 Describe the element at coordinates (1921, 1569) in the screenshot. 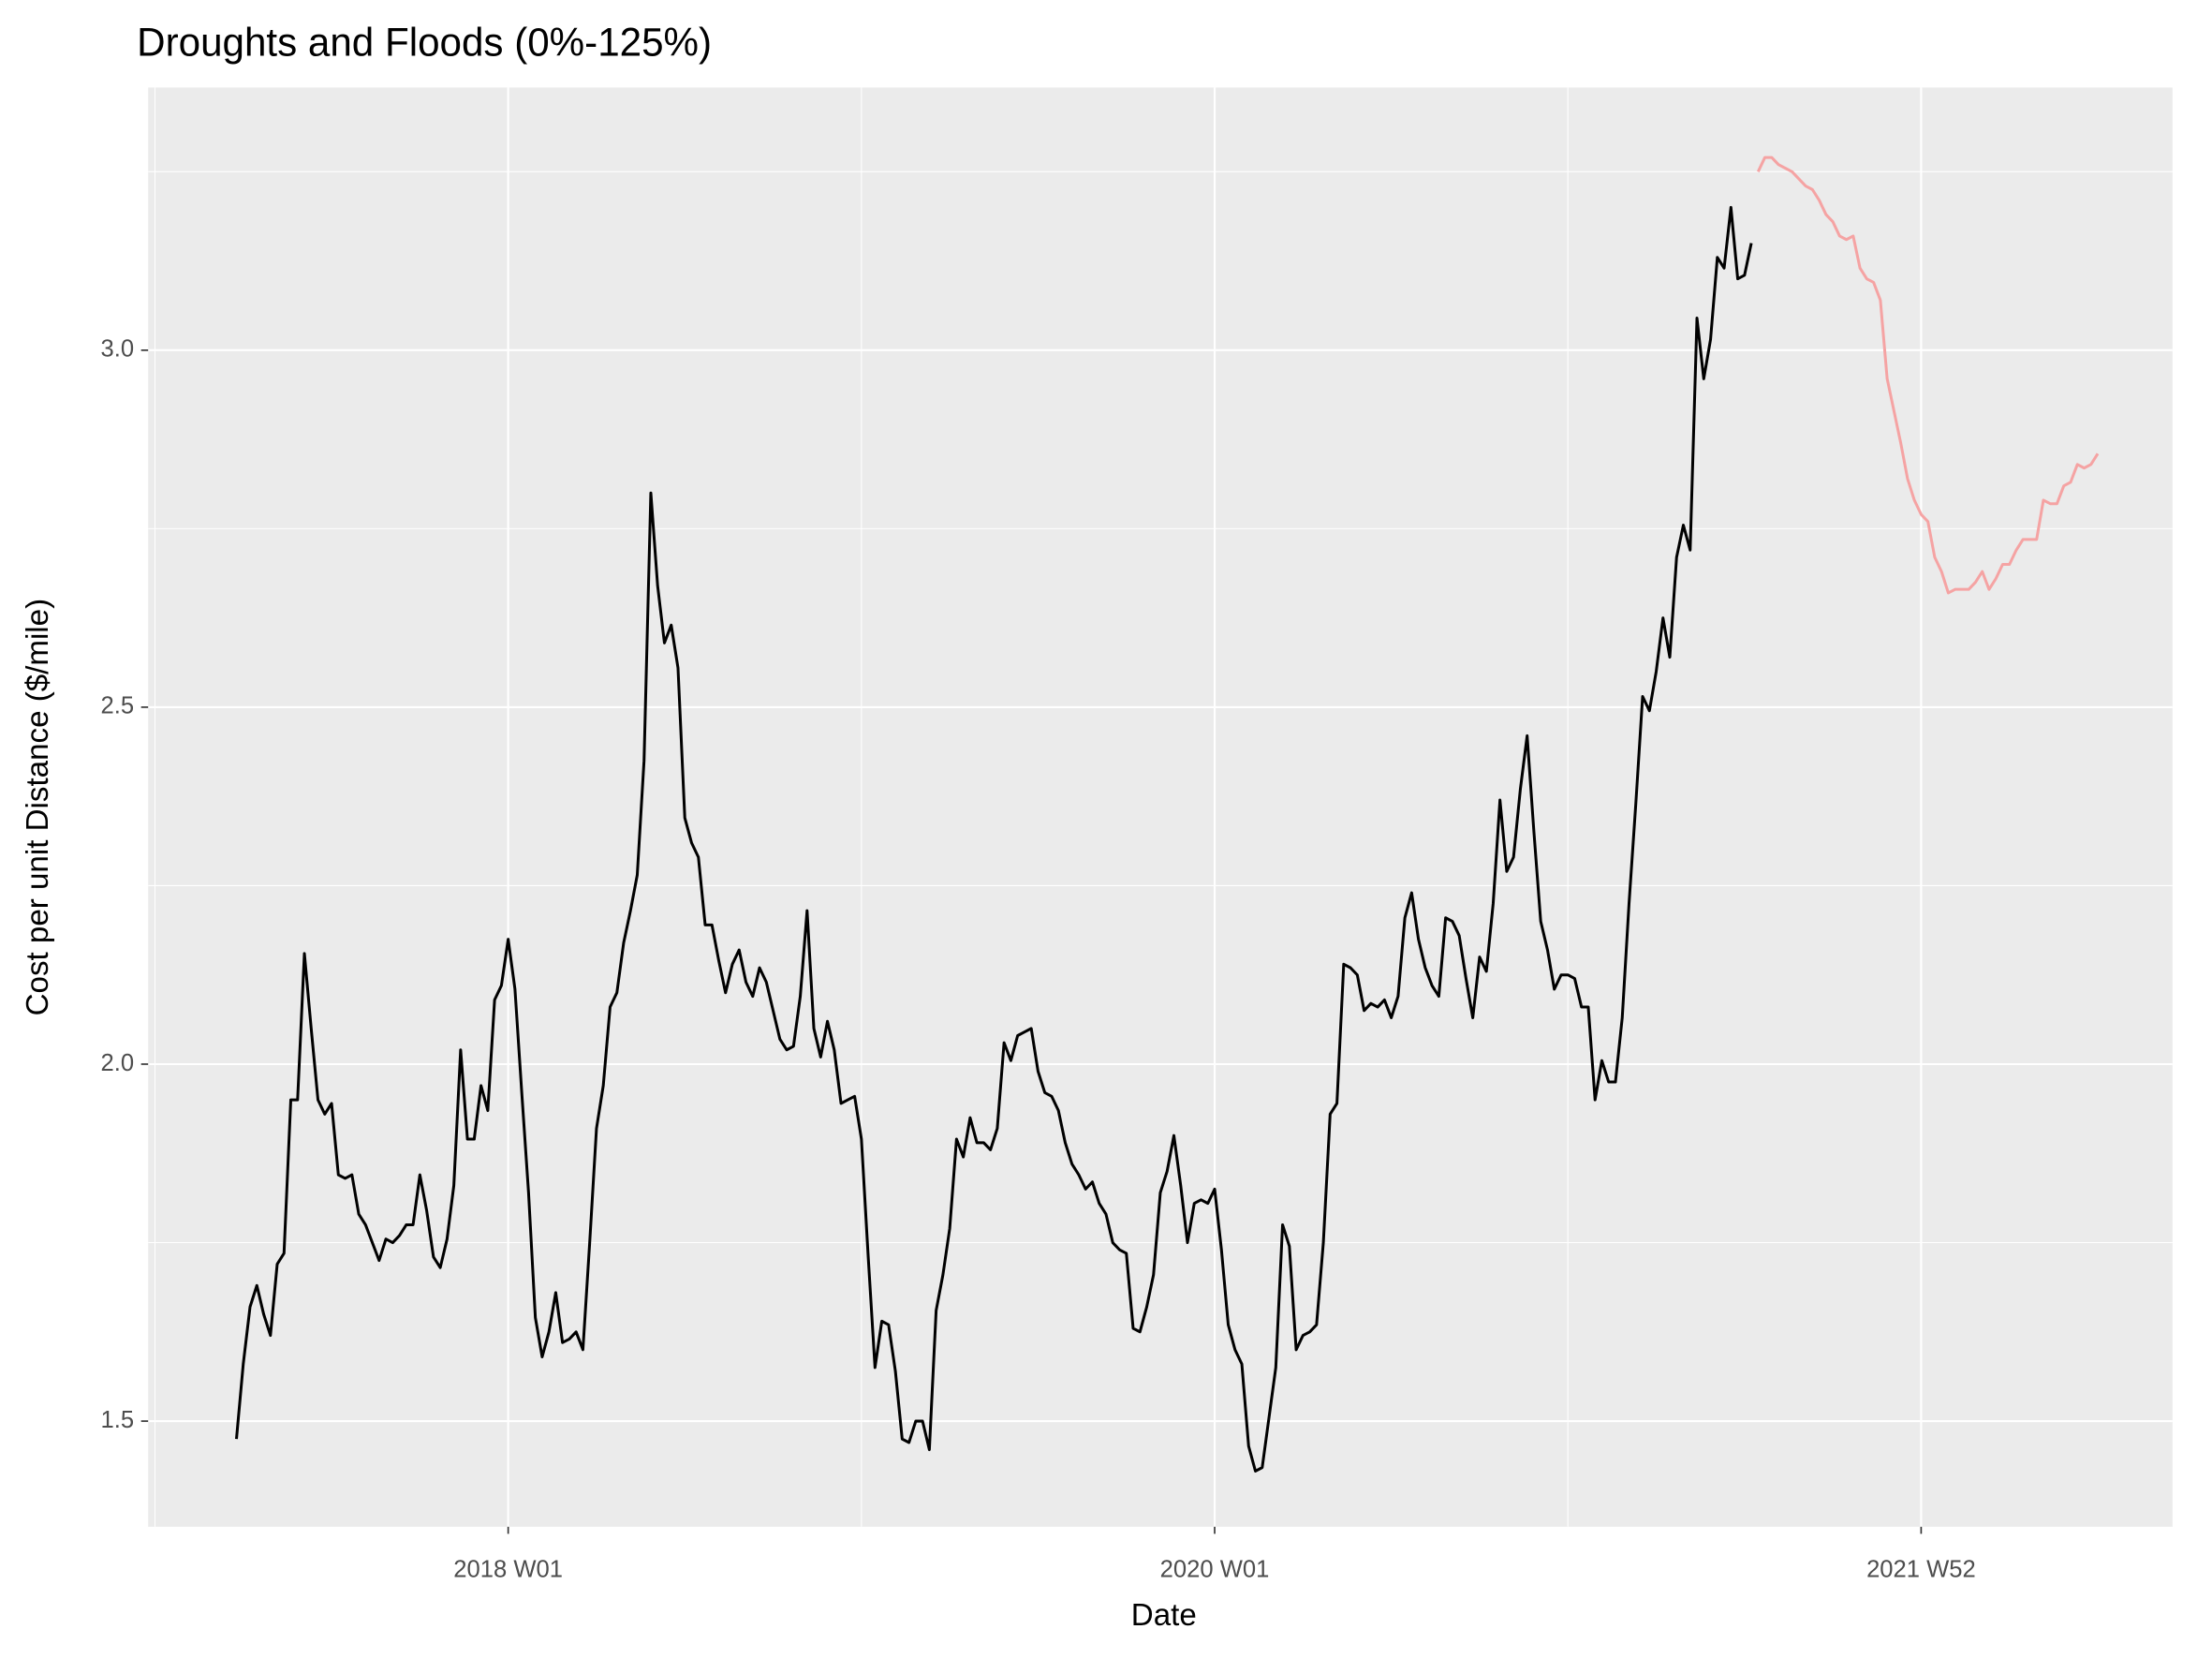

I see `x-tick-label: 2021 W52` at that location.